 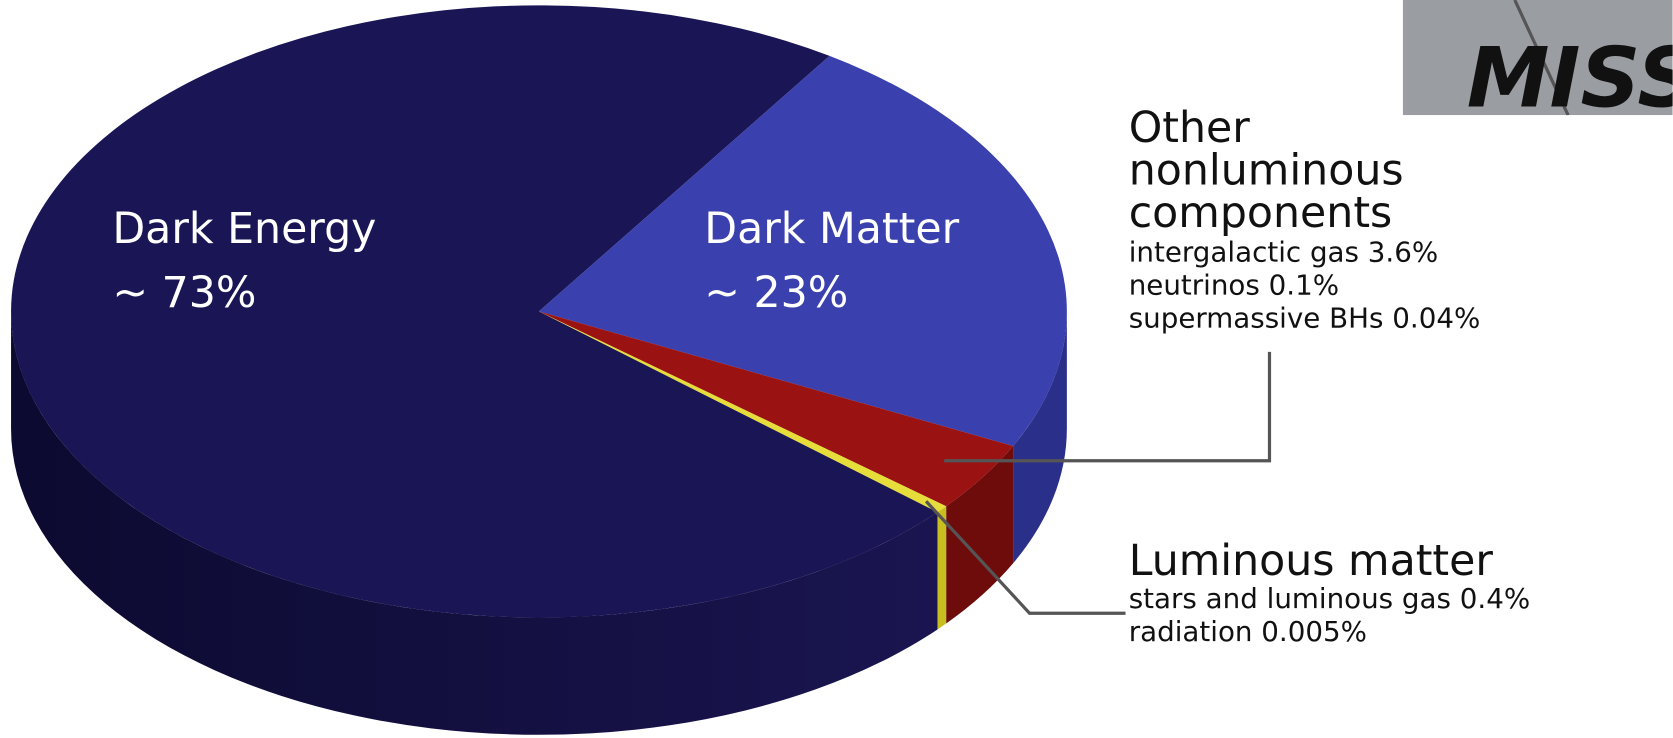 I want to click on slice-label: Luminous matter, so click(x=1311, y=561).